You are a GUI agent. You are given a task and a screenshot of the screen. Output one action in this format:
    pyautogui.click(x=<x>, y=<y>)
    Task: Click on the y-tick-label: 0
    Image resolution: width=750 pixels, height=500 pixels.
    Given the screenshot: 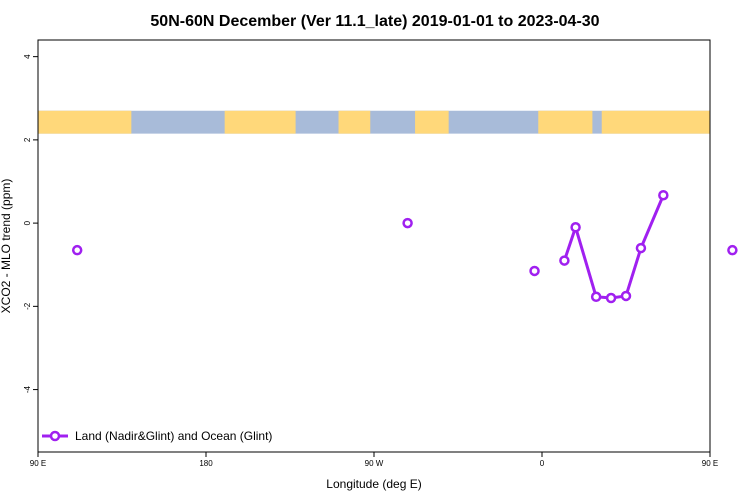 What is the action you would take?
    pyautogui.click(x=27, y=222)
    